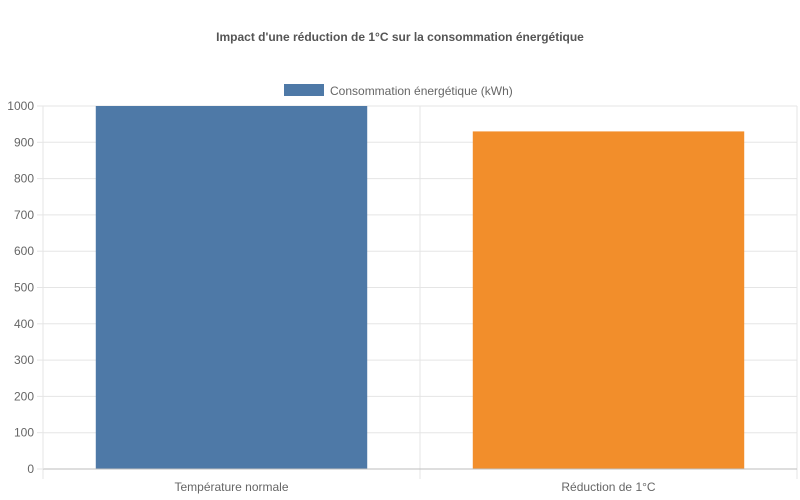 This screenshot has height=500, width=800. Describe the element at coordinates (304, 90) in the screenshot. I see `legend-swatch` at that location.